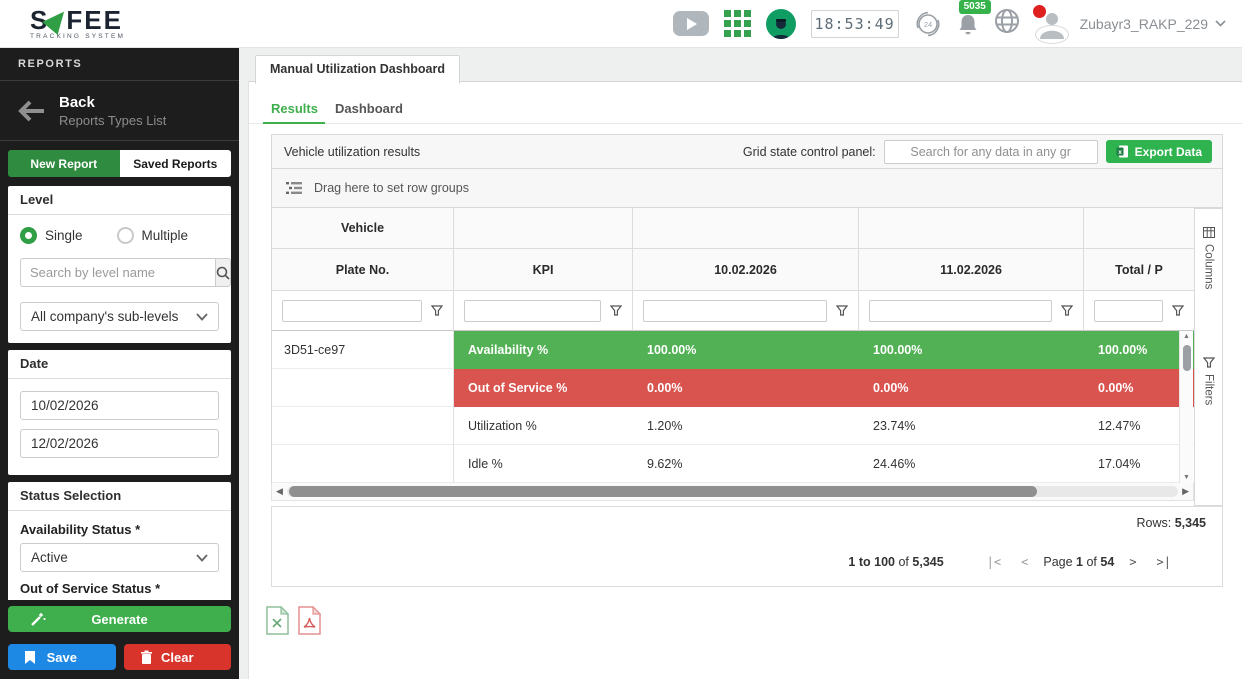 Image resolution: width=1242 pixels, height=679 pixels. What do you see at coordinates (363, 270) in the screenshot?
I see `column-header-plate-no: Plate No.` at bounding box center [363, 270].